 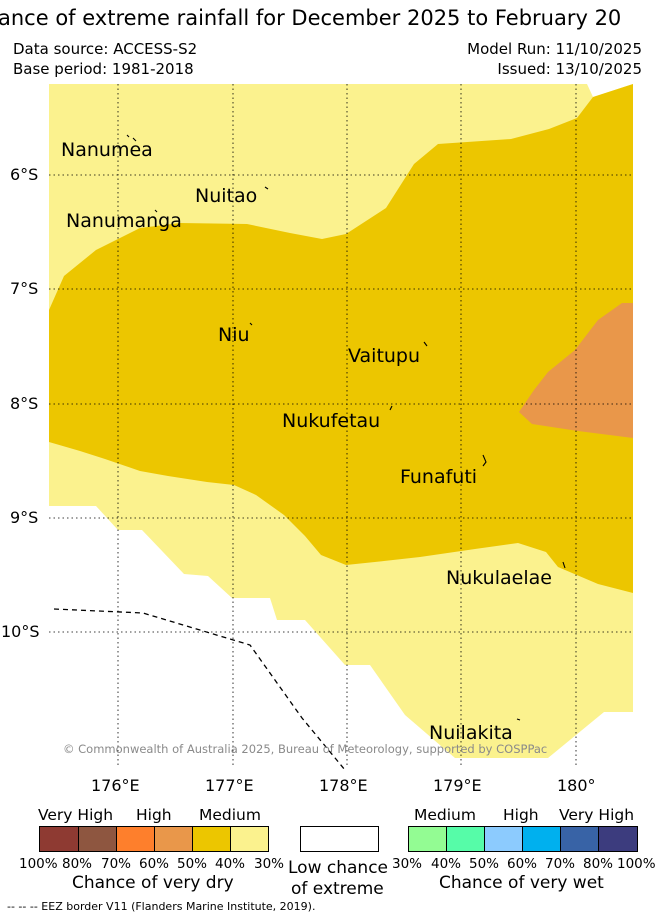 I want to click on dry-pct-100: 100%, so click(x=38, y=864).